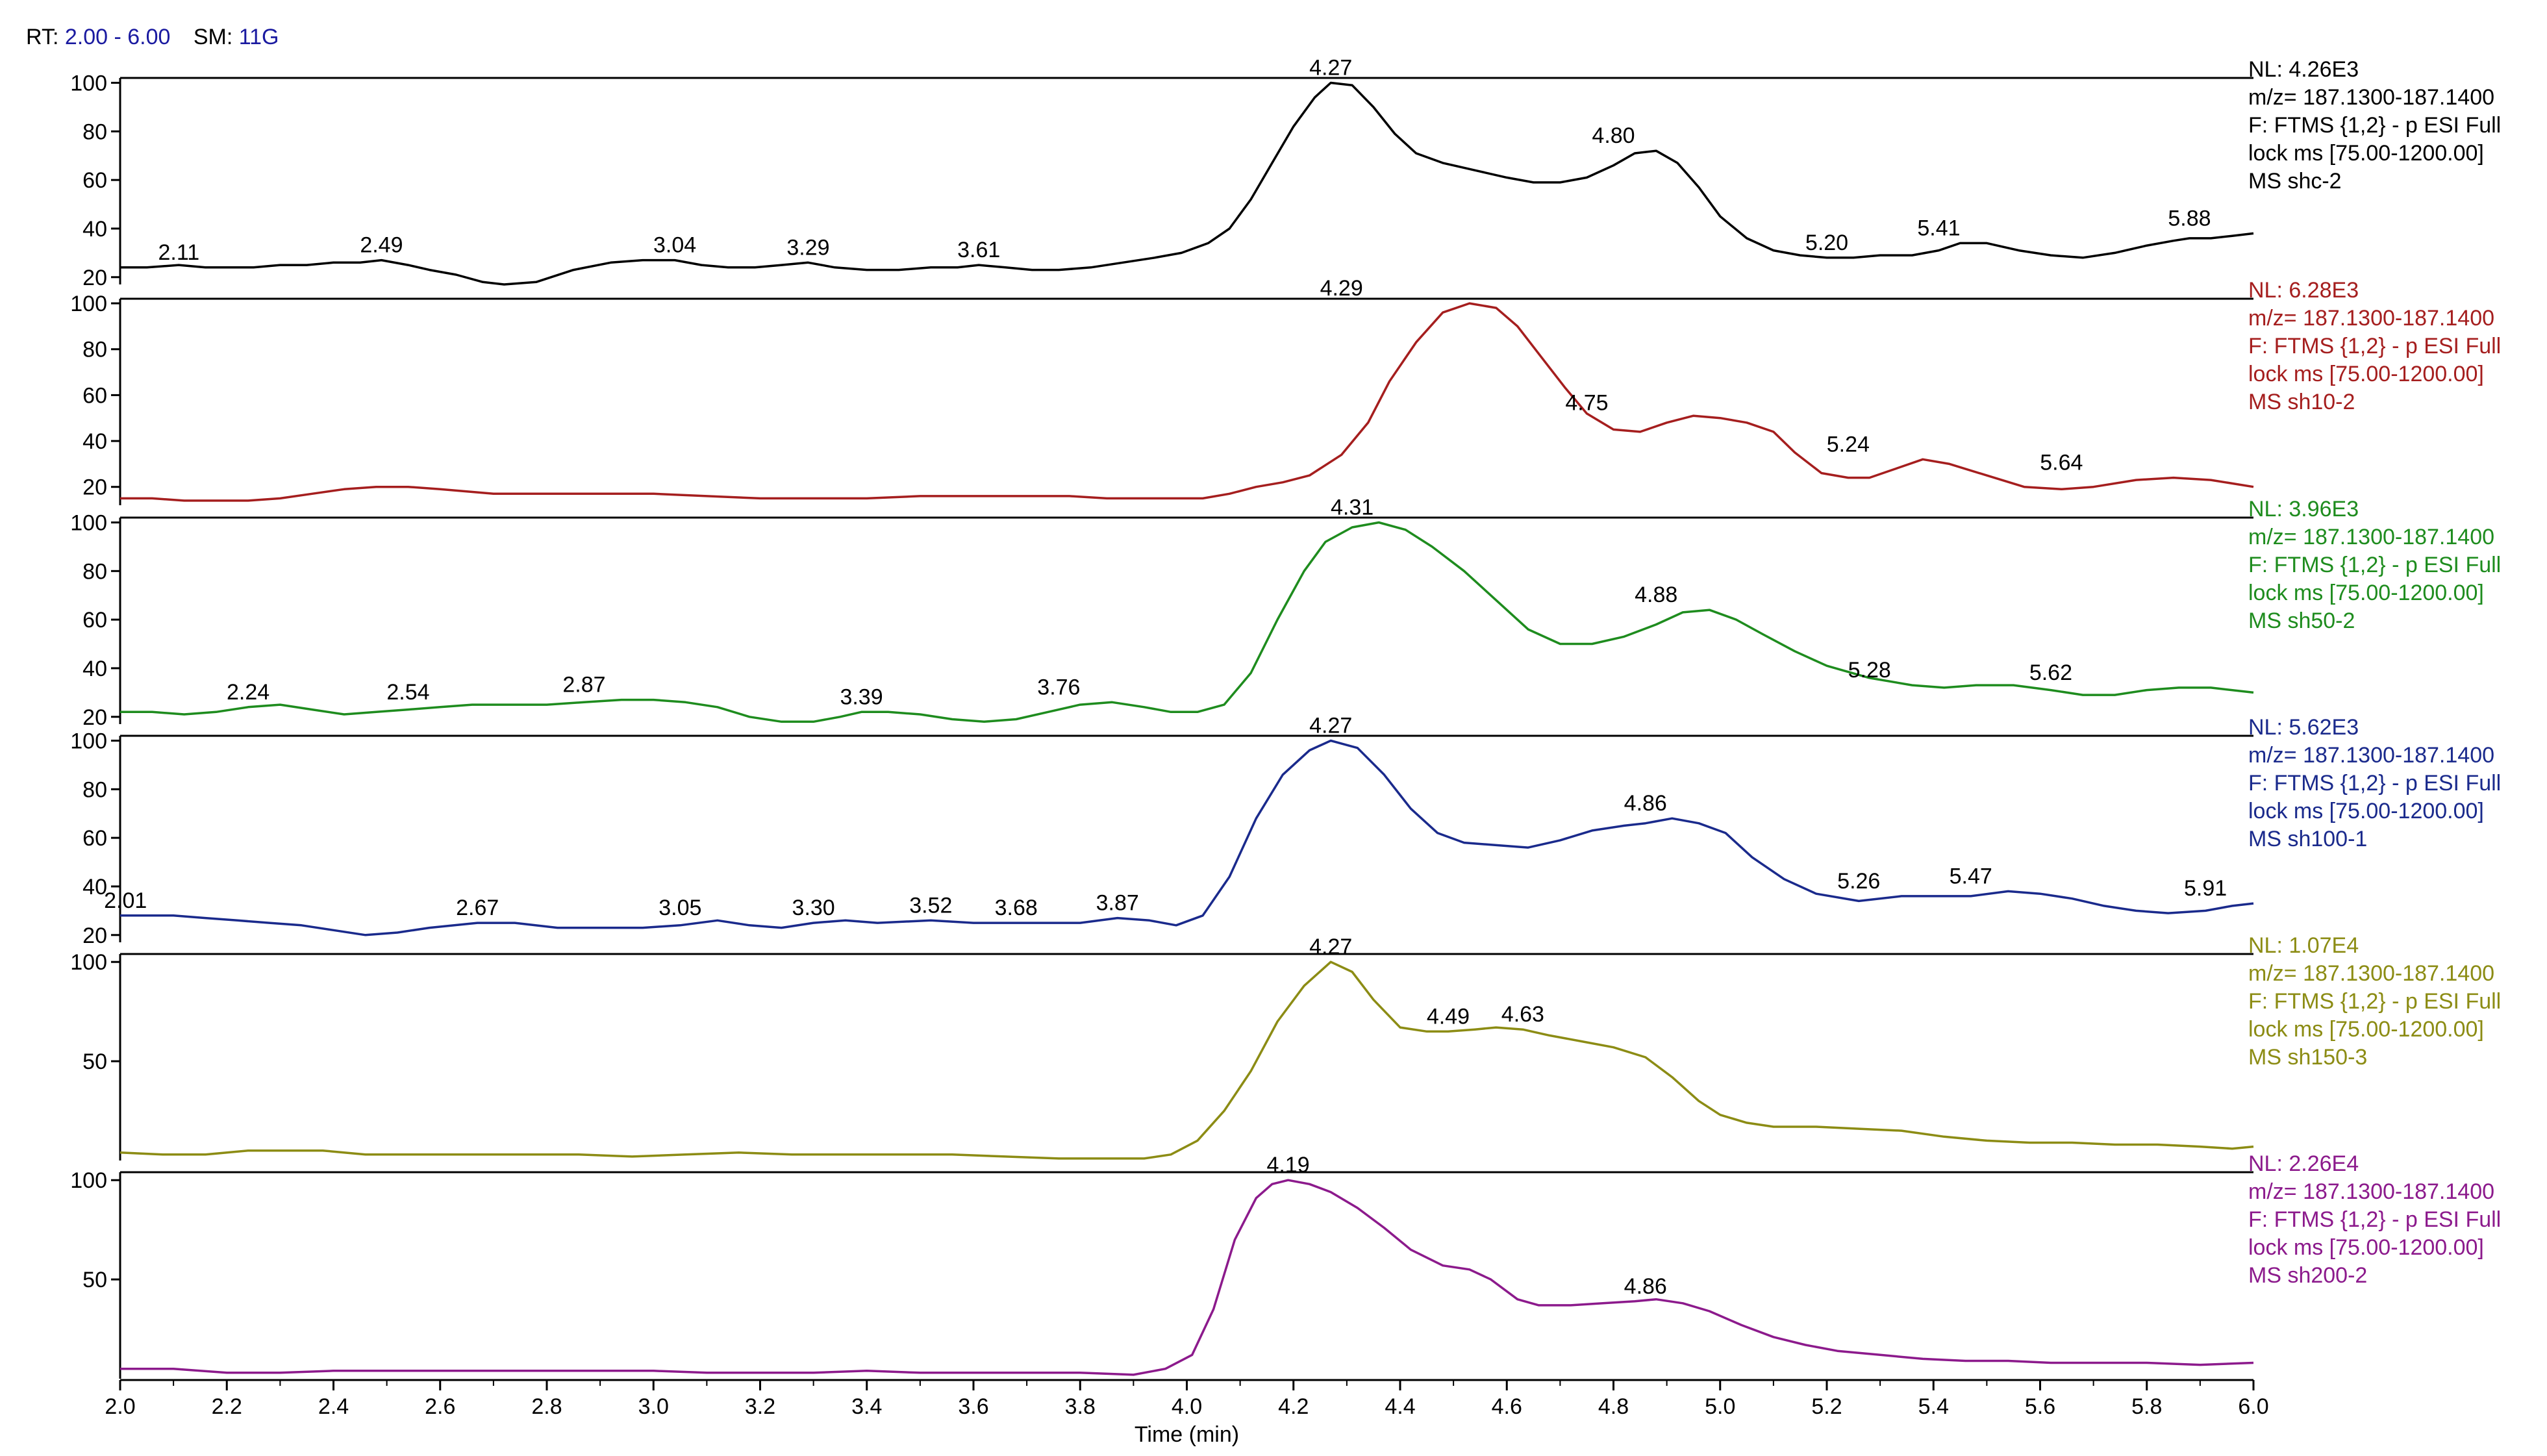 The height and width of the screenshot is (1456, 2547). What do you see at coordinates (1613, 1406) in the screenshot?
I see `x-tick-label: 4.8` at bounding box center [1613, 1406].